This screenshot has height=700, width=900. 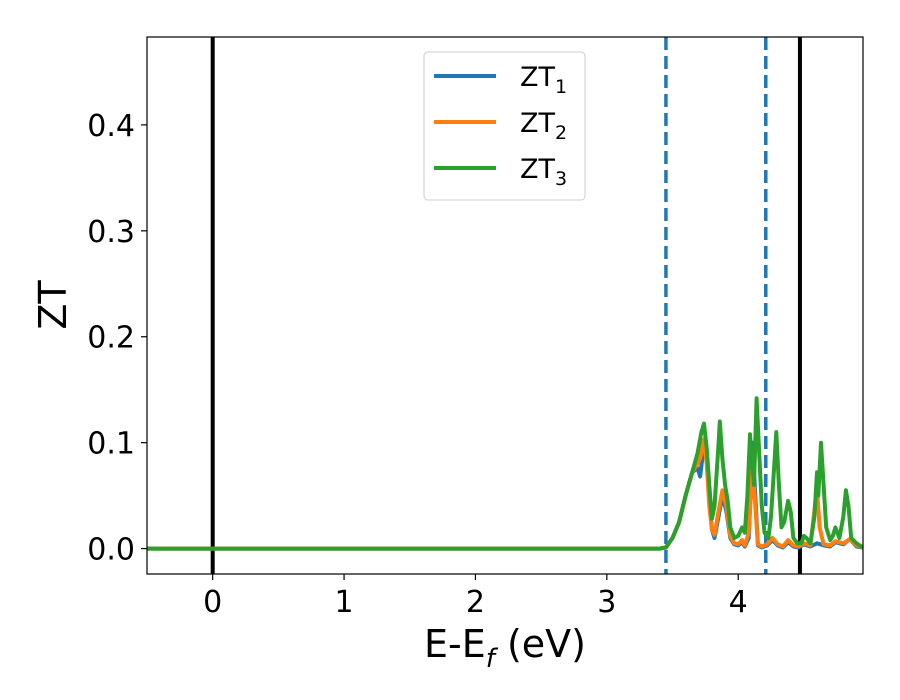 What do you see at coordinates (212, 602) in the screenshot?
I see `x-tick-label: 0` at bounding box center [212, 602].